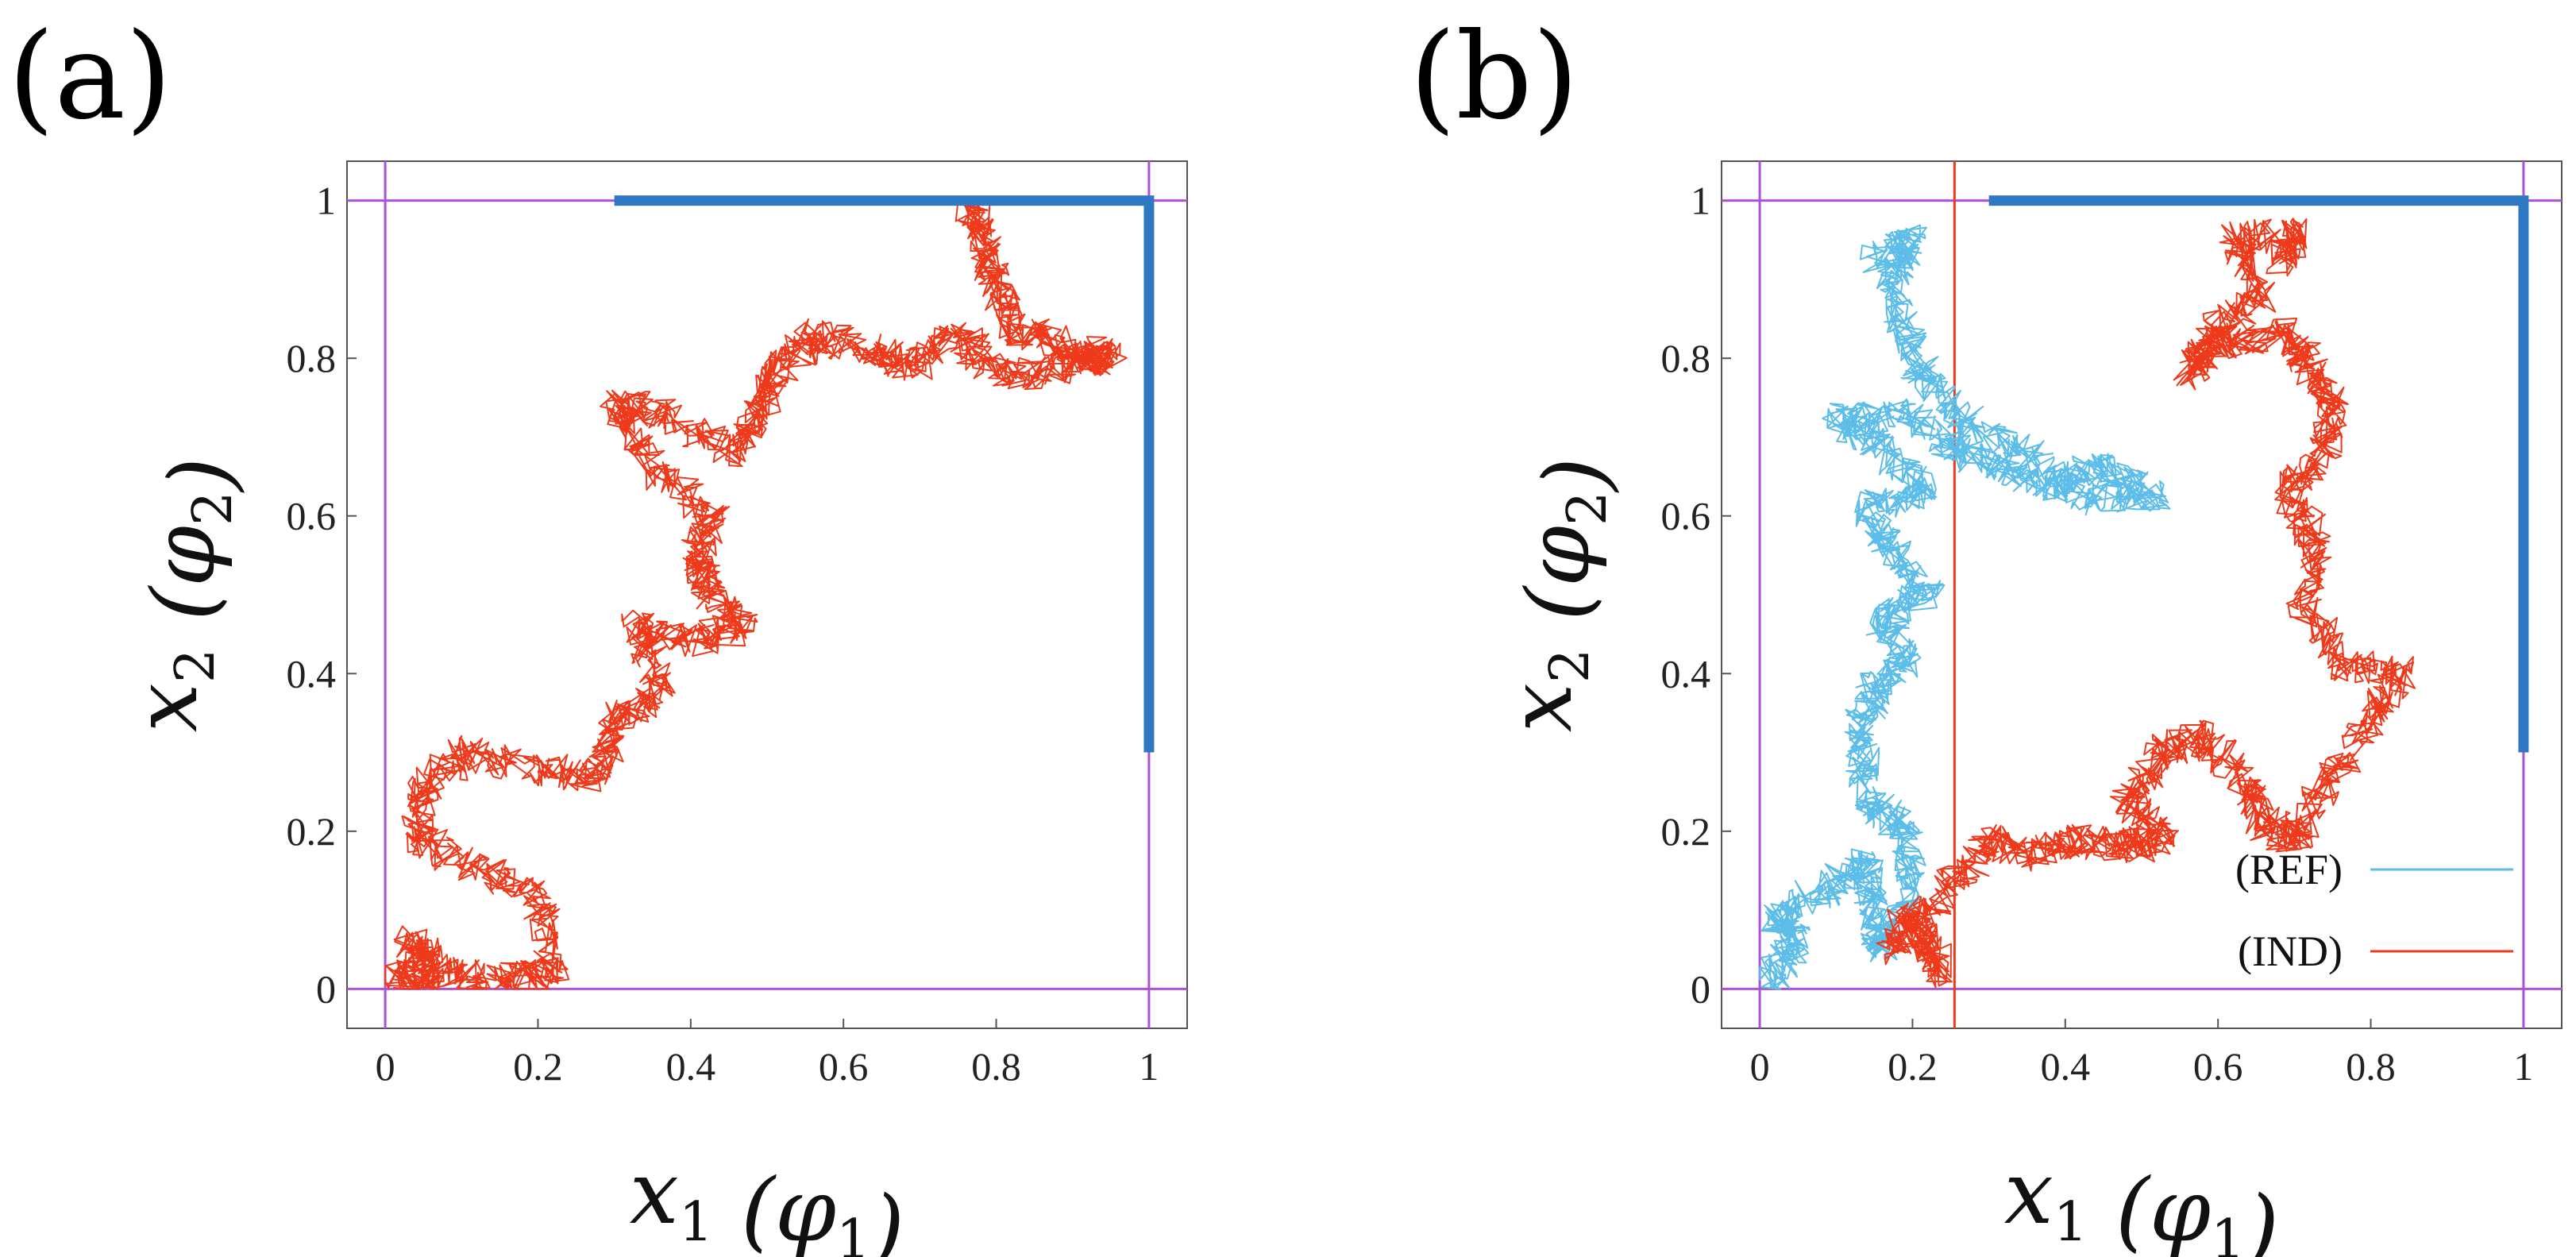  What do you see at coordinates (2290, 951) in the screenshot?
I see `legend-label: (IND)` at bounding box center [2290, 951].